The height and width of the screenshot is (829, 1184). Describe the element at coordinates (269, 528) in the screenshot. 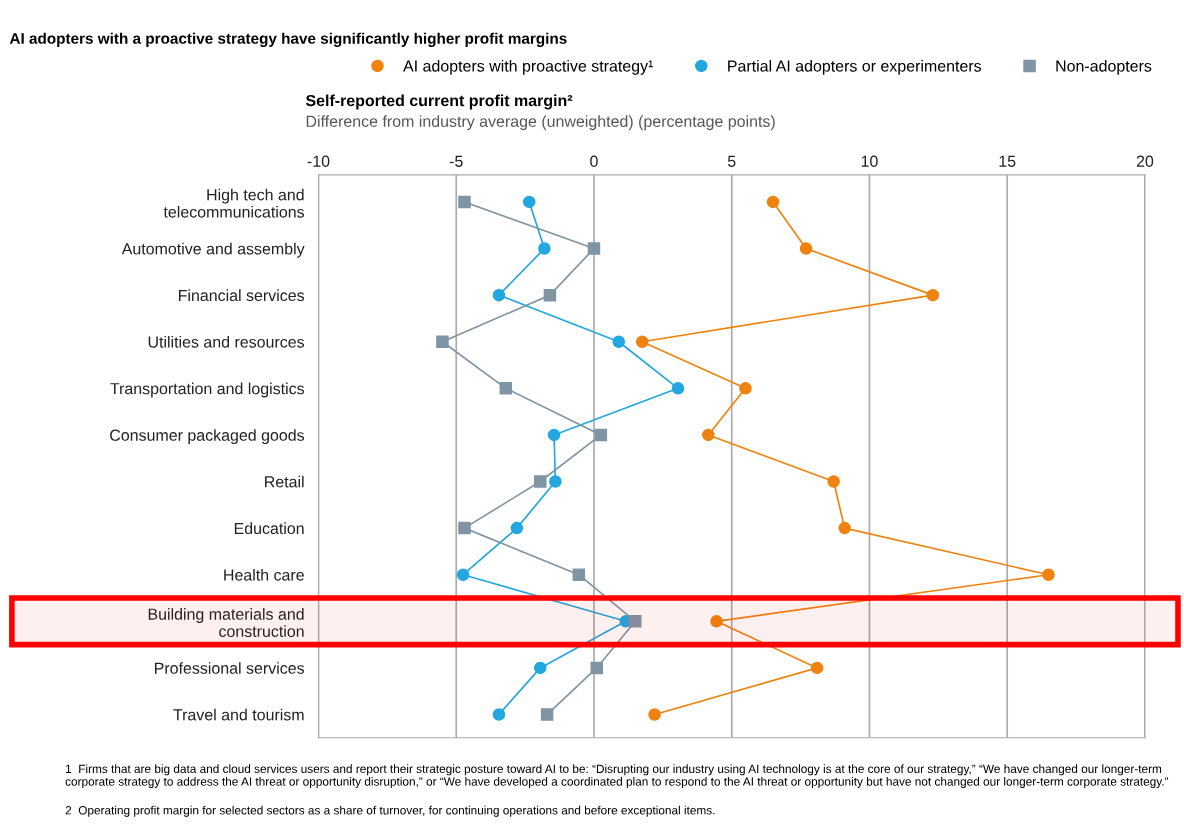

I see `y-tick-label: Education` at that location.